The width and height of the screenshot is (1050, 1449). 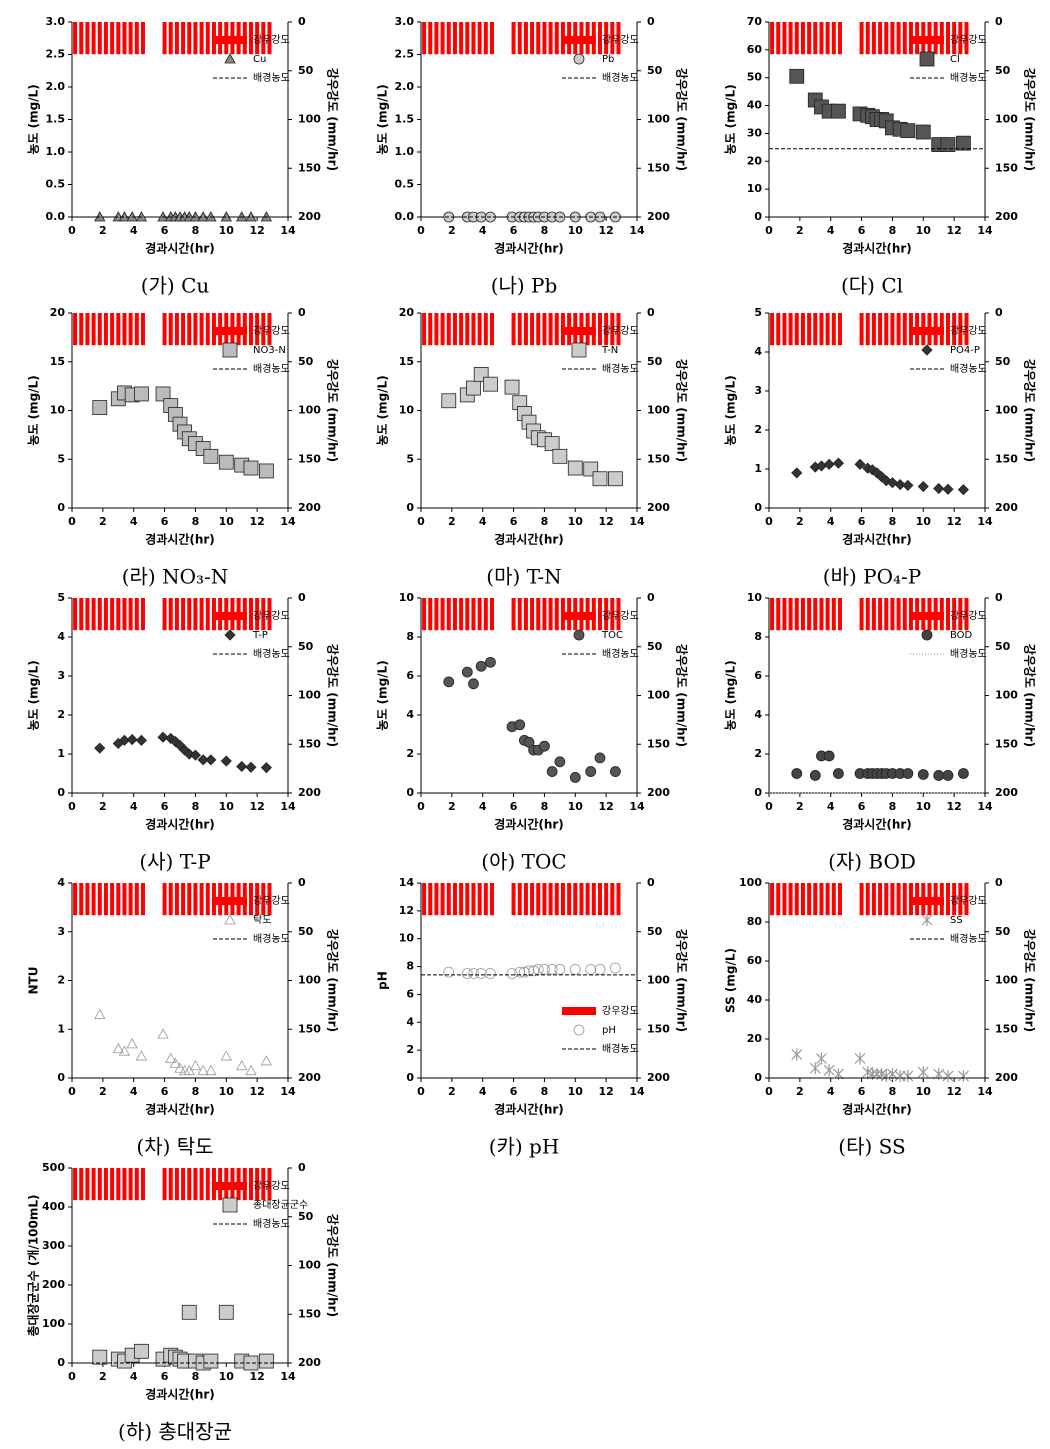 What do you see at coordinates (405, 184) in the screenshot?
I see `y-tick-label: 0.5` at bounding box center [405, 184].